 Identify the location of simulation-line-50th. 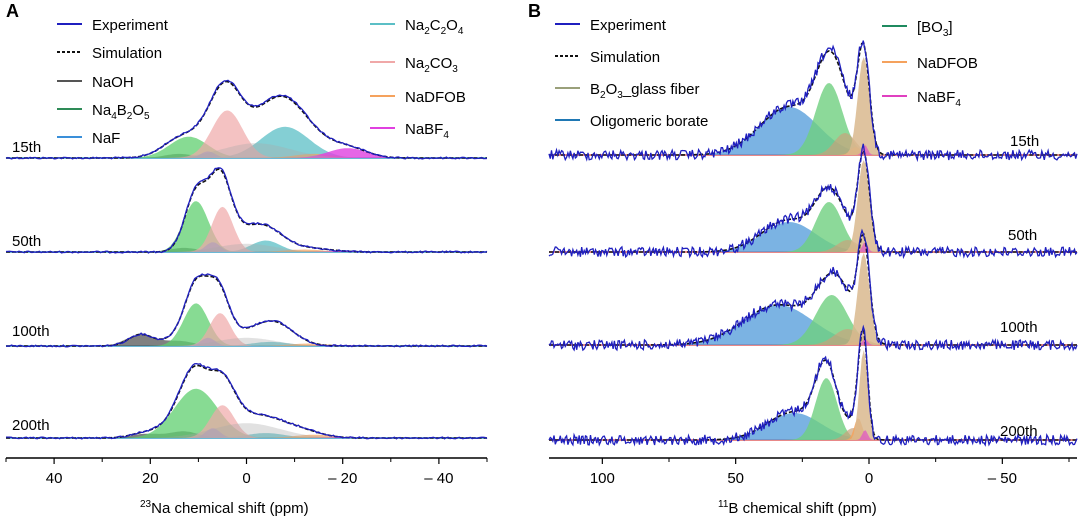
(246, 210).